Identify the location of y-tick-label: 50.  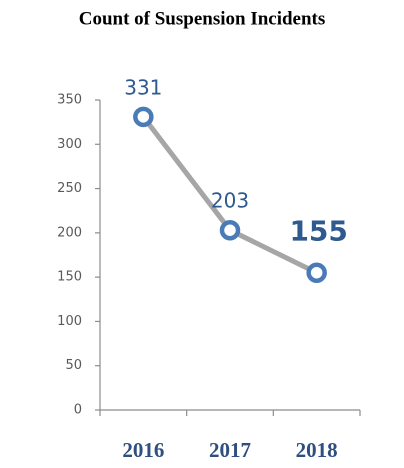
(73, 365).